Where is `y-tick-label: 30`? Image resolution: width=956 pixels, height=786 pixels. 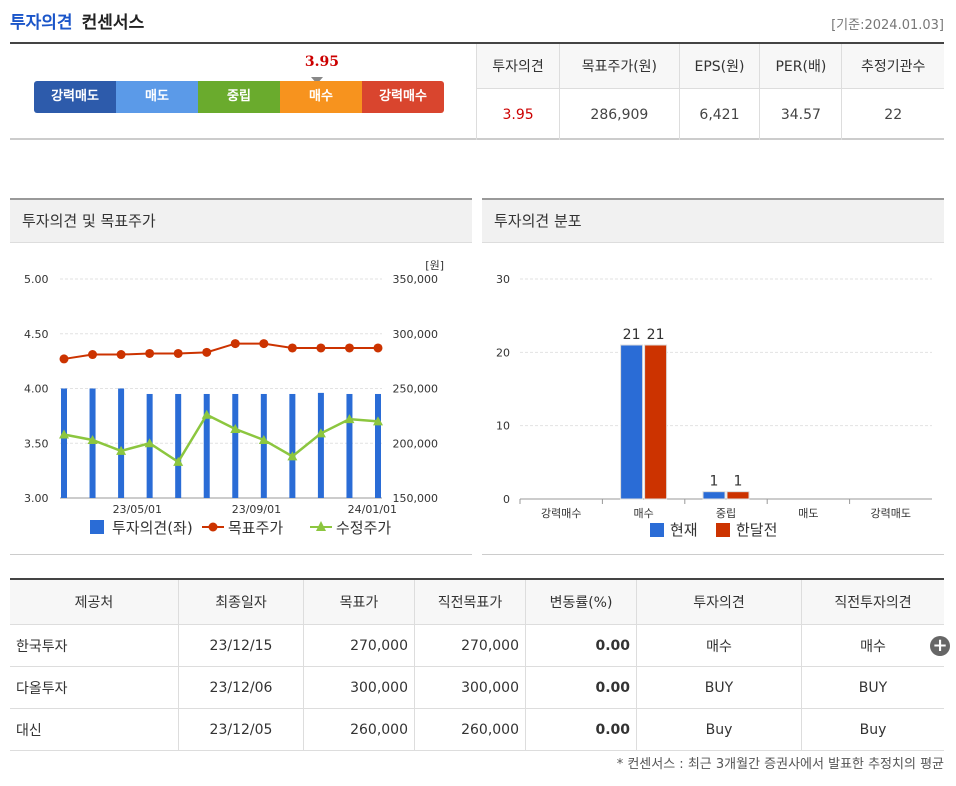
y-tick-label: 30 is located at coordinates (503, 279).